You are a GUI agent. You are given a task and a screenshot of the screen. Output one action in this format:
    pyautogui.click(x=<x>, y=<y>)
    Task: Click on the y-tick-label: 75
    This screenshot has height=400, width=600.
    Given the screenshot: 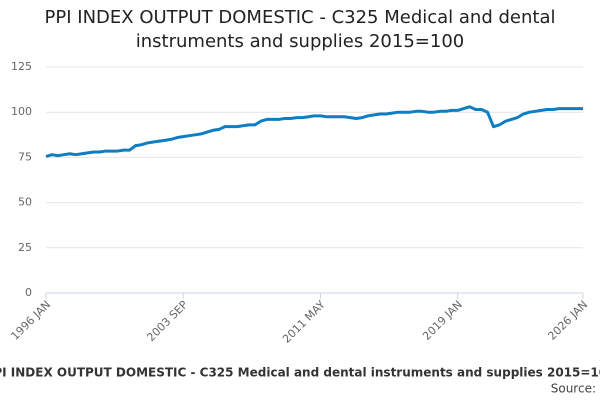 What is the action you would take?
    pyautogui.click(x=25, y=156)
    